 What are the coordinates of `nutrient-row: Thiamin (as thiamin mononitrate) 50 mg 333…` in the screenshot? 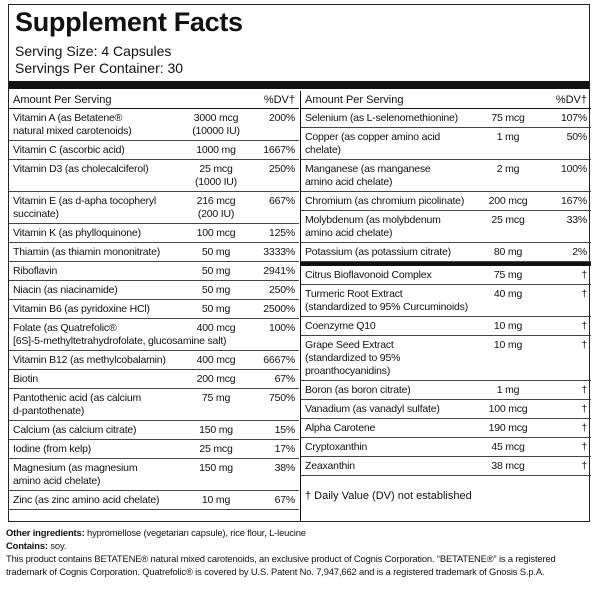 It's located at (154, 252).